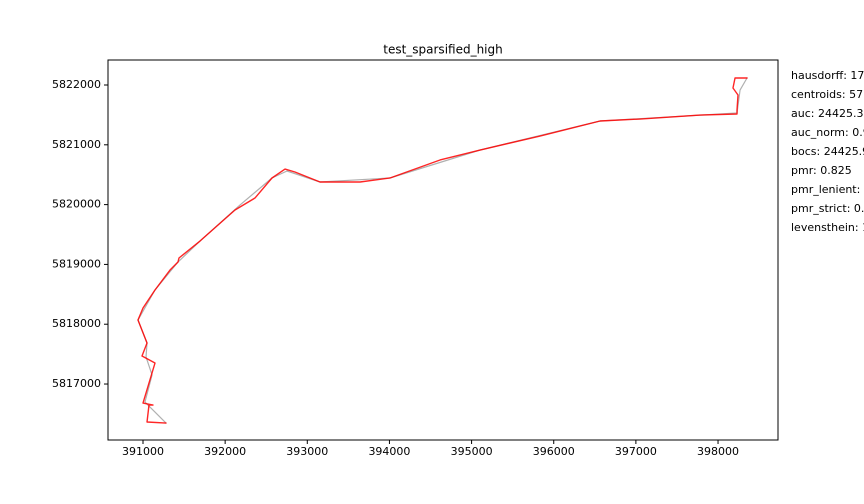  I want to click on chart-title: test_sparsified_high, so click(443, 50).